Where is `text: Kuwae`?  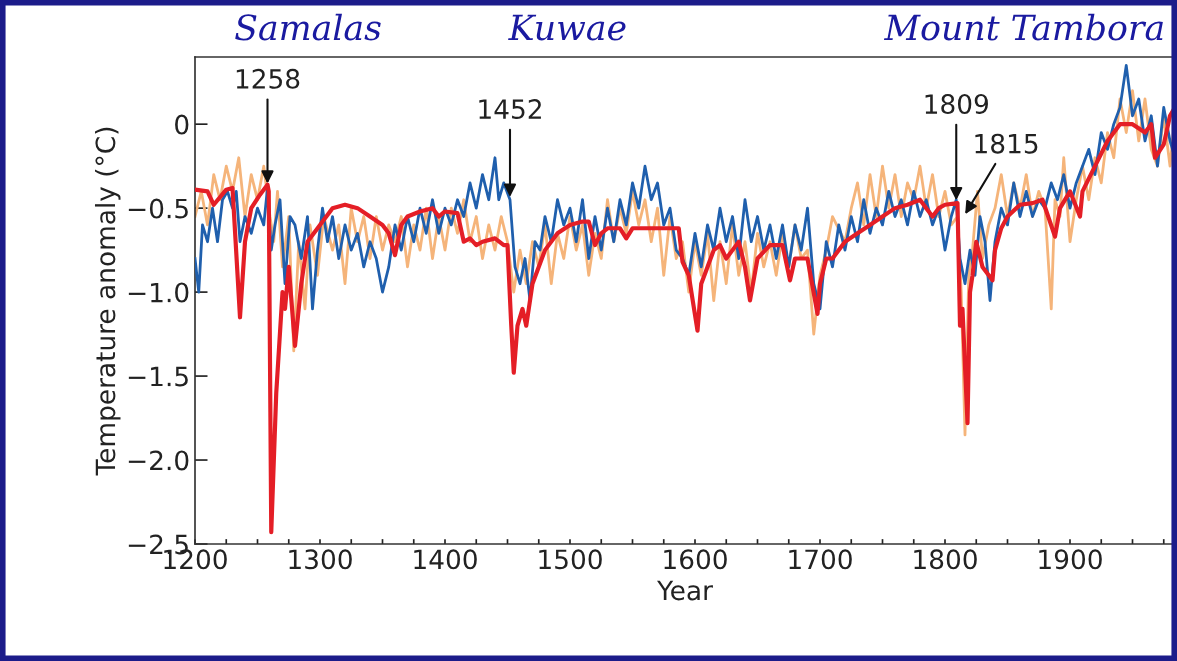 text: Kuwae is located at coordinates (567, 27).